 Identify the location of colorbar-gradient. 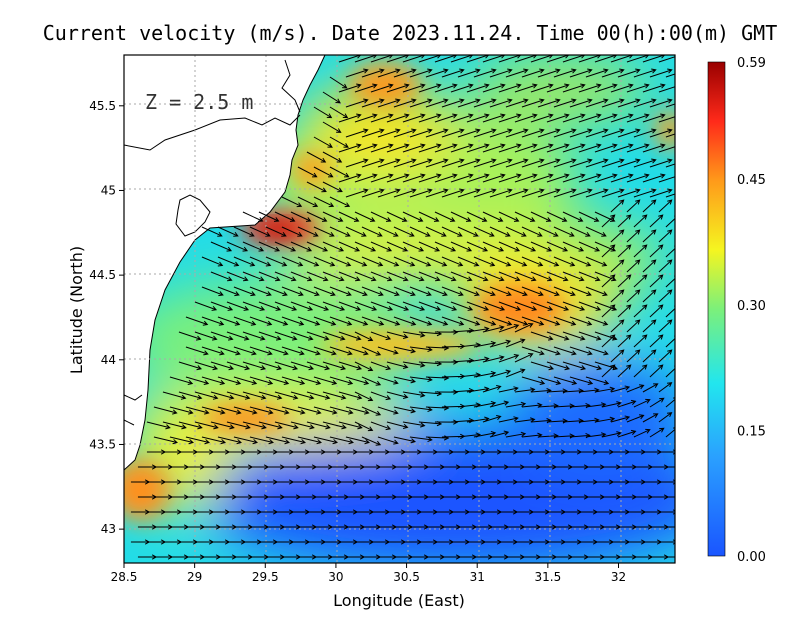
(716, 309).